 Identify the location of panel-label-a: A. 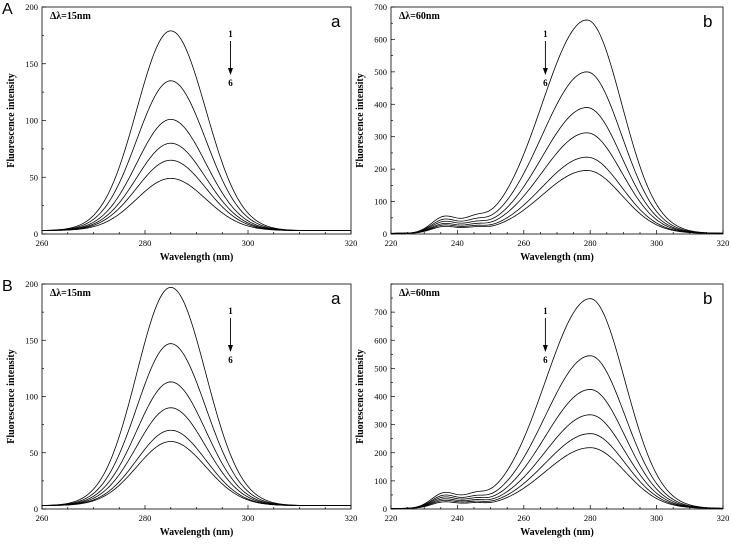
(7, 9).